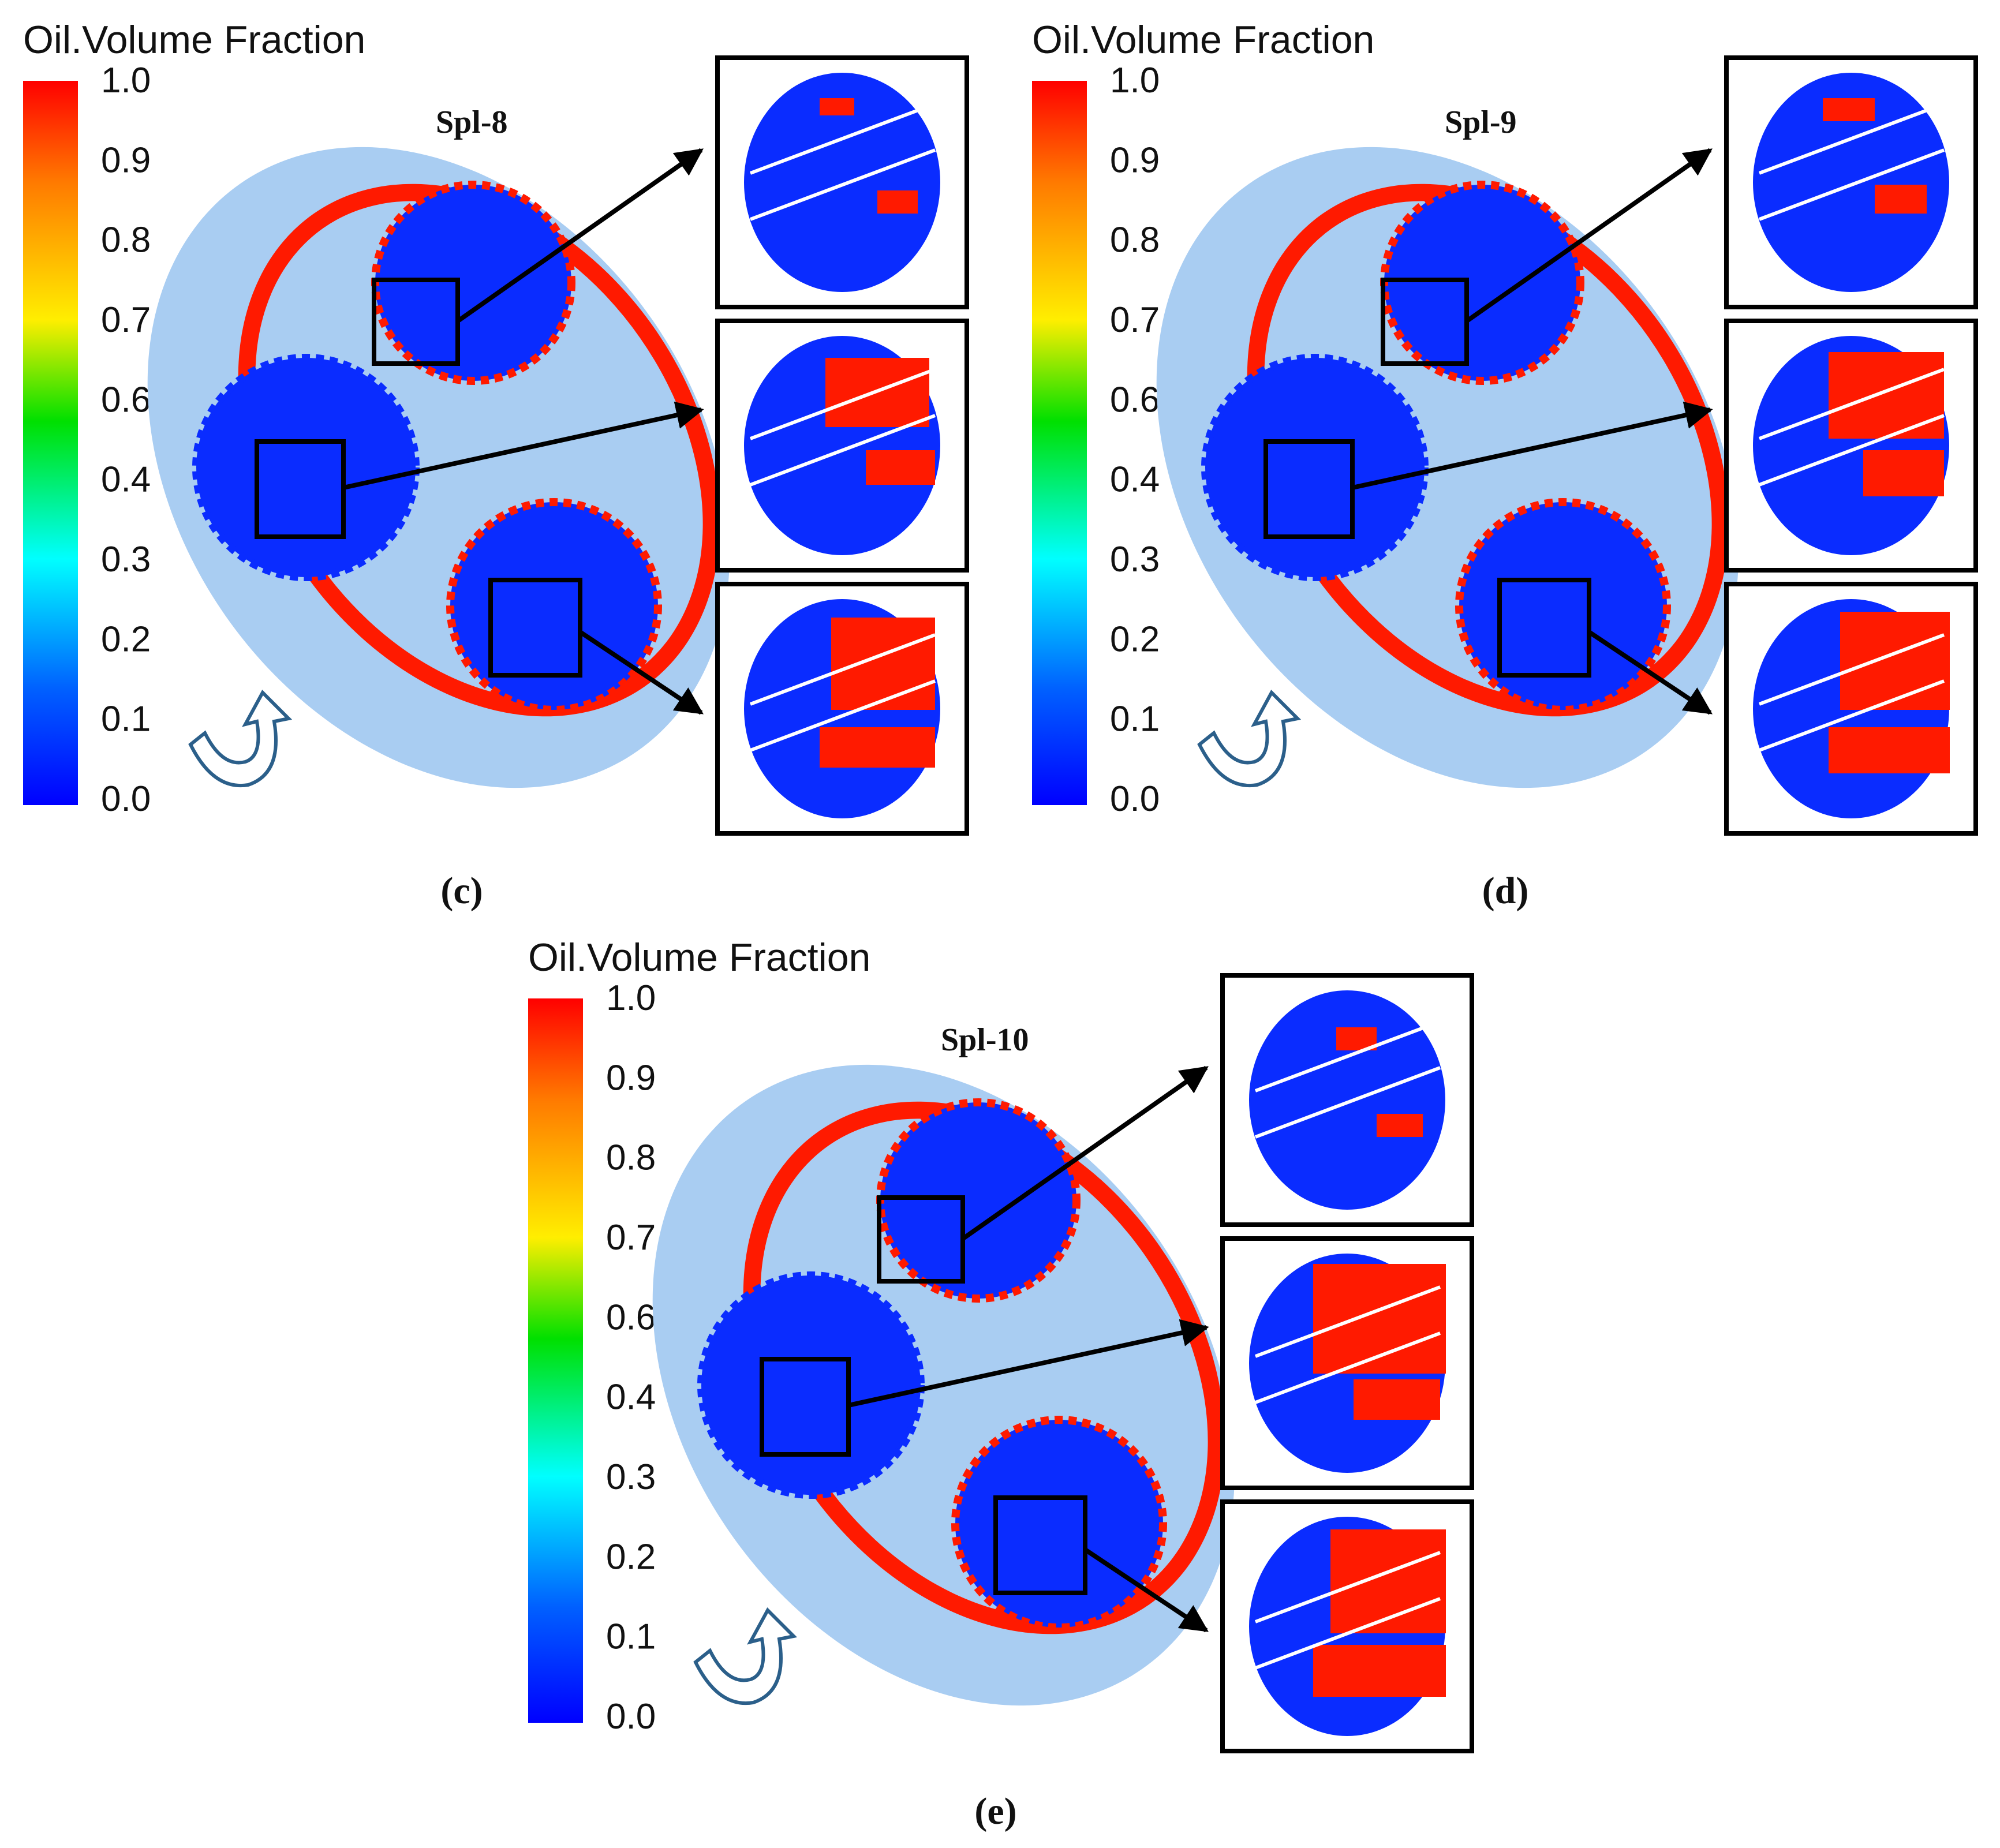 This screenshot has height=1848, width=2000. What do you see at coordinates (995, 1811) in the screenshot?
I see `panel-caption: (e)` at bounding box center [995, 1811].